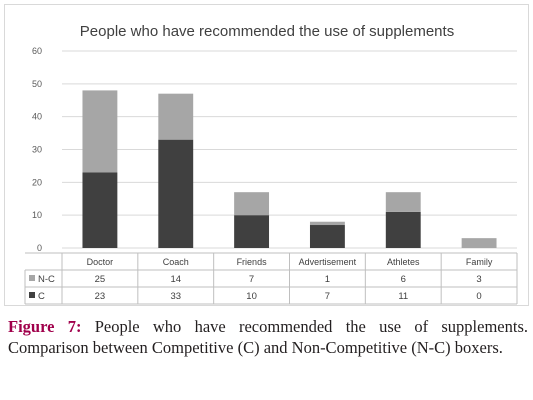 The height and width of the screenshot is (400, 533). What do you see at coordinates (479, 243) in the screenshot?
I see `bar-n-c-family` at bounding box center [479, 243].